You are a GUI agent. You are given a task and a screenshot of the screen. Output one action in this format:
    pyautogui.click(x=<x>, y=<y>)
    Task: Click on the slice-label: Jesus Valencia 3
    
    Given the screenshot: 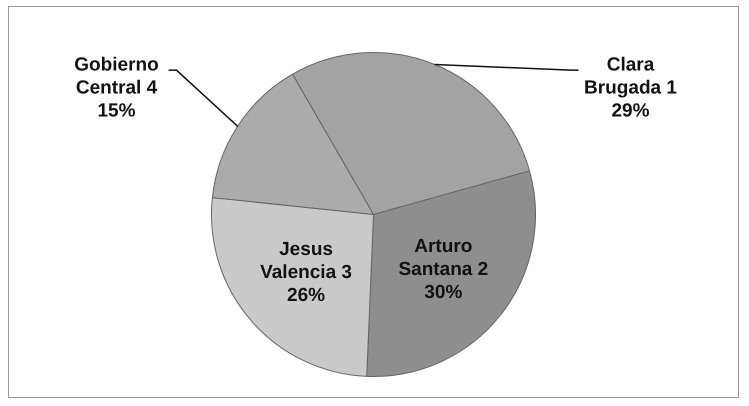 What is the action you would take?
    pyautogui.click(x=306, y=260)
    